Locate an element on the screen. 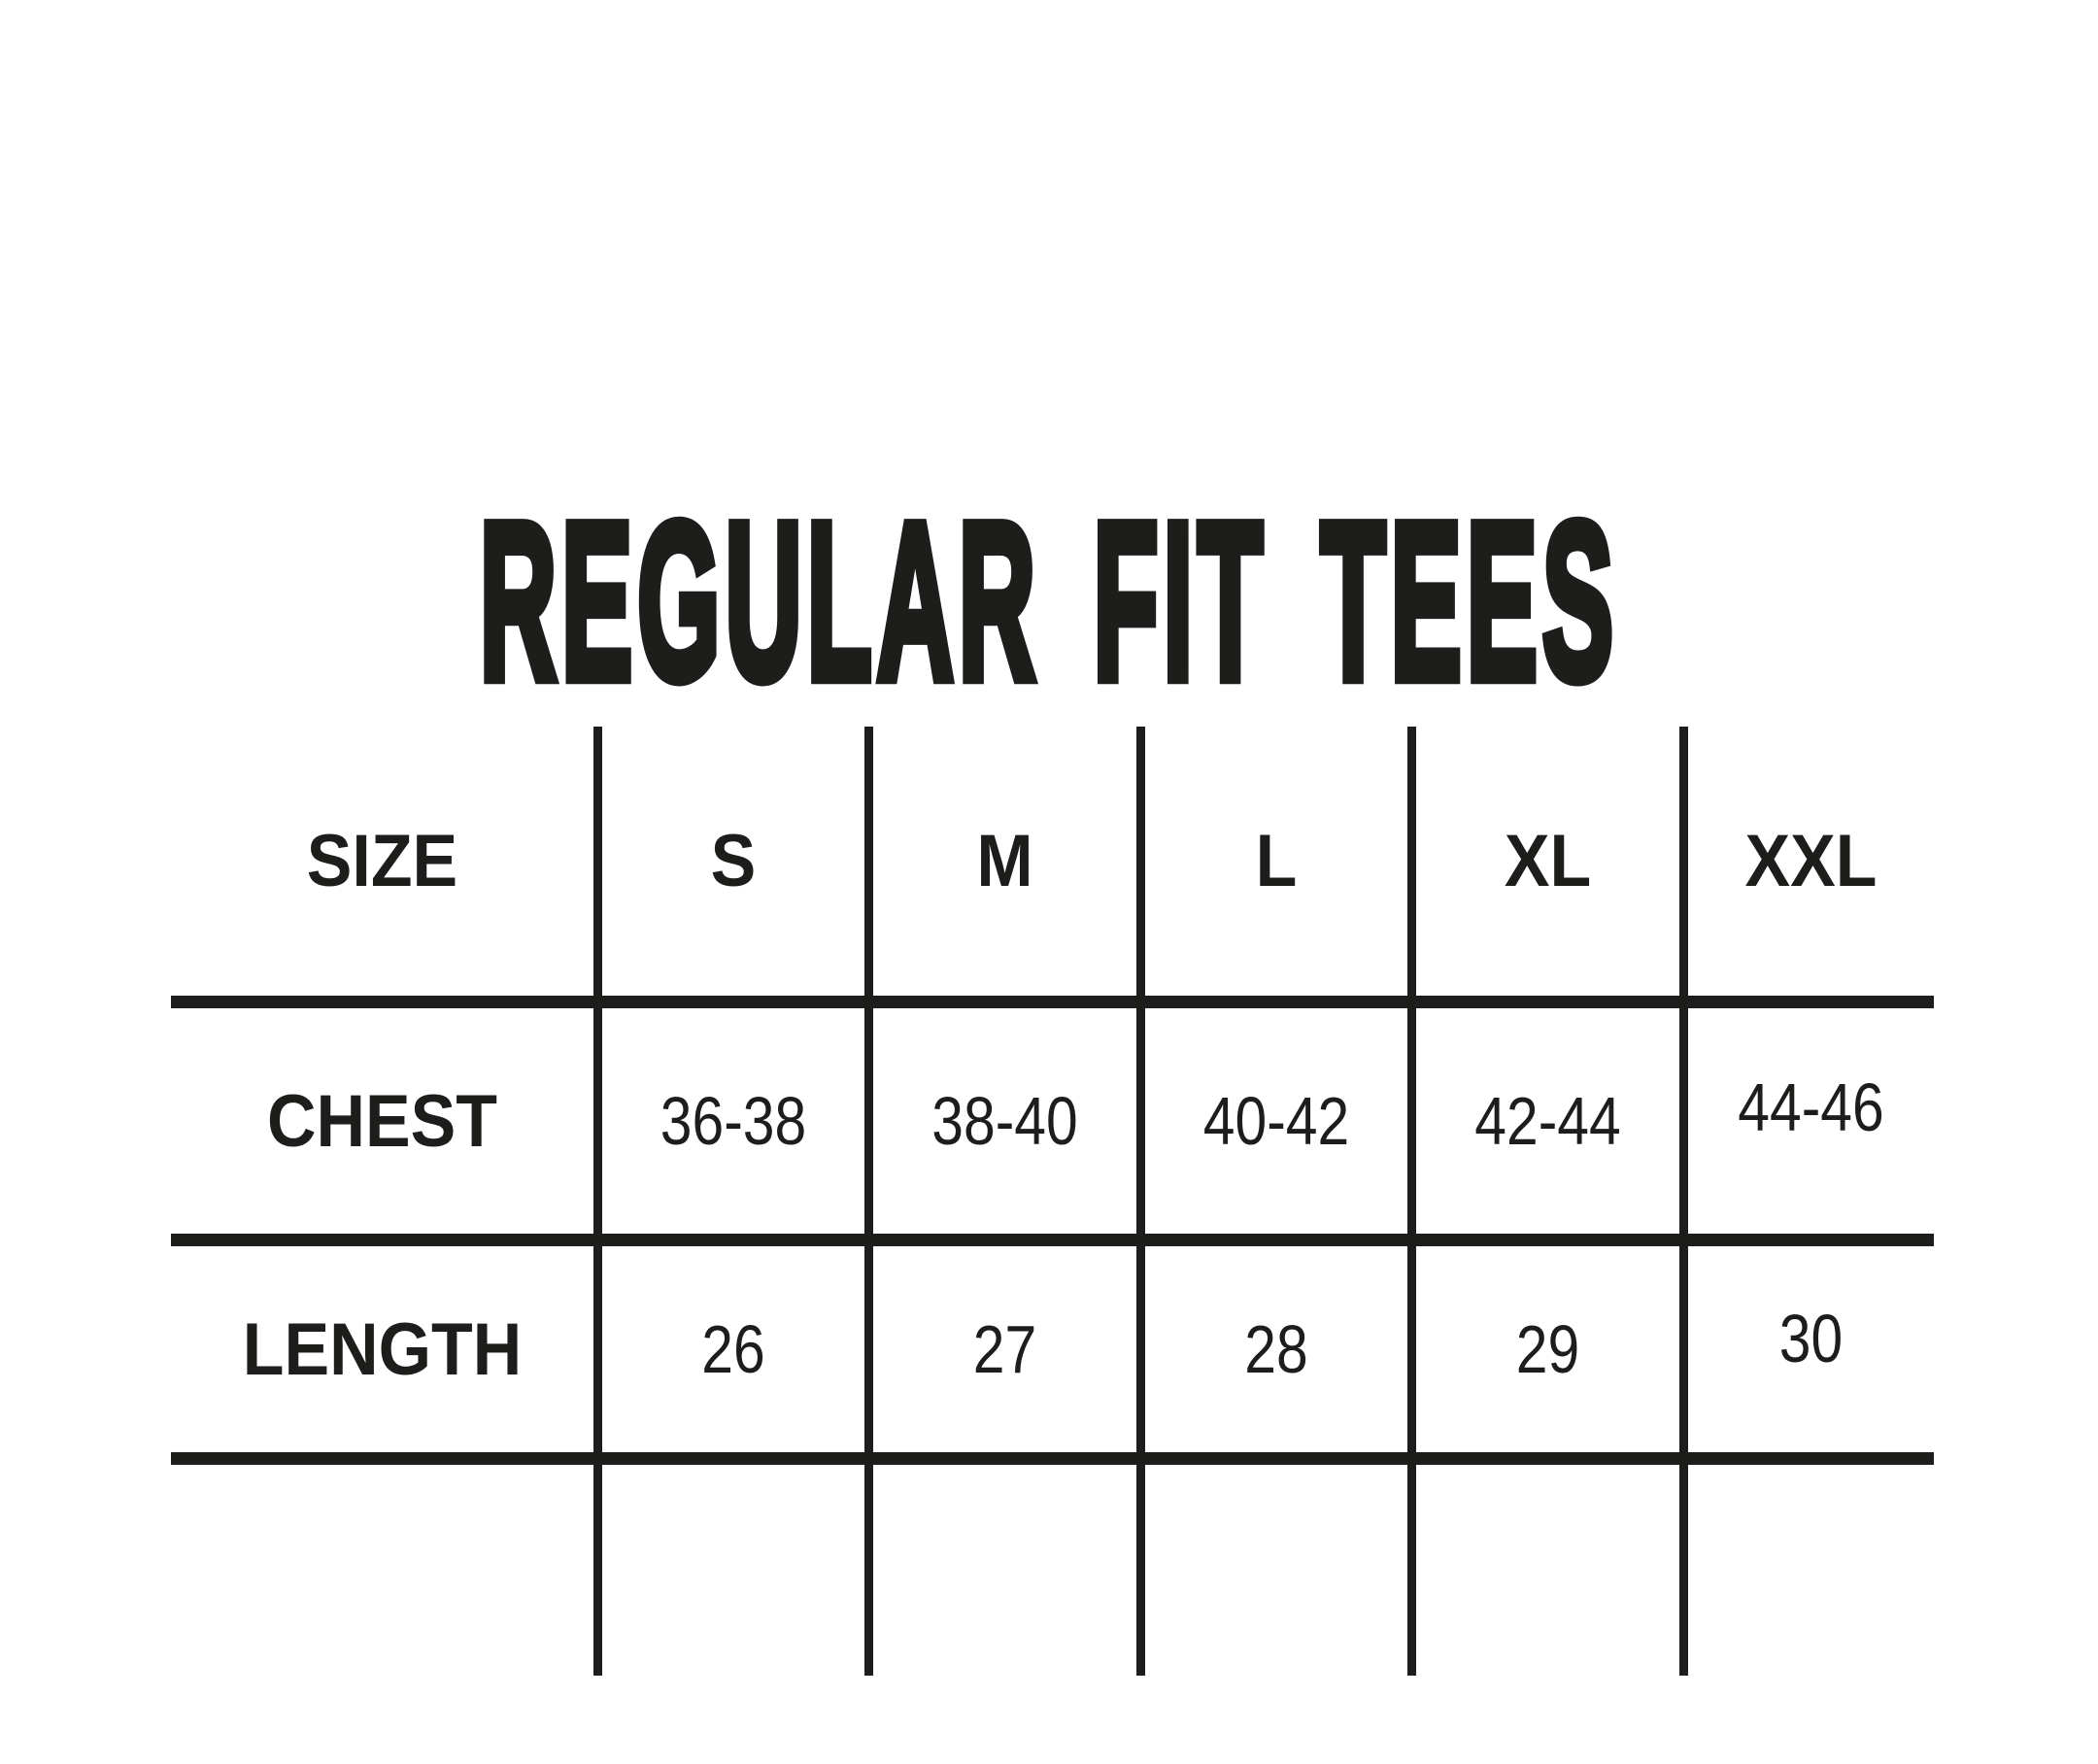 The image size is (2098, 1764). chest-value-l: 40-42 is located at coordinates (1276, 1121).